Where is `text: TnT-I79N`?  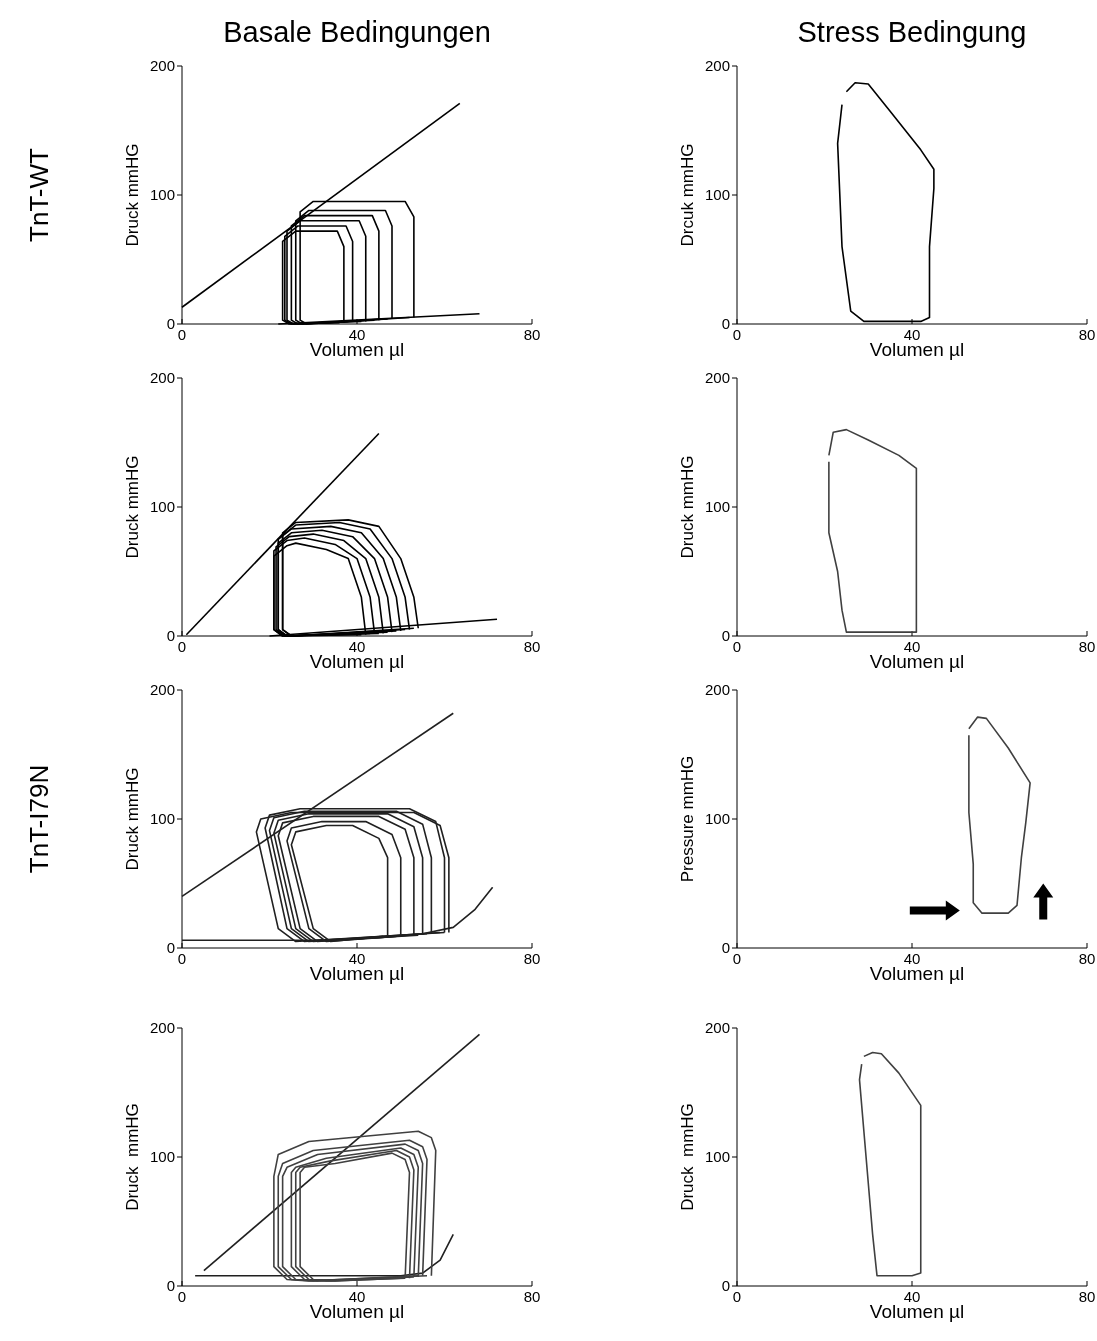 text: TnT-I79N is located at coordinates (39, 819).